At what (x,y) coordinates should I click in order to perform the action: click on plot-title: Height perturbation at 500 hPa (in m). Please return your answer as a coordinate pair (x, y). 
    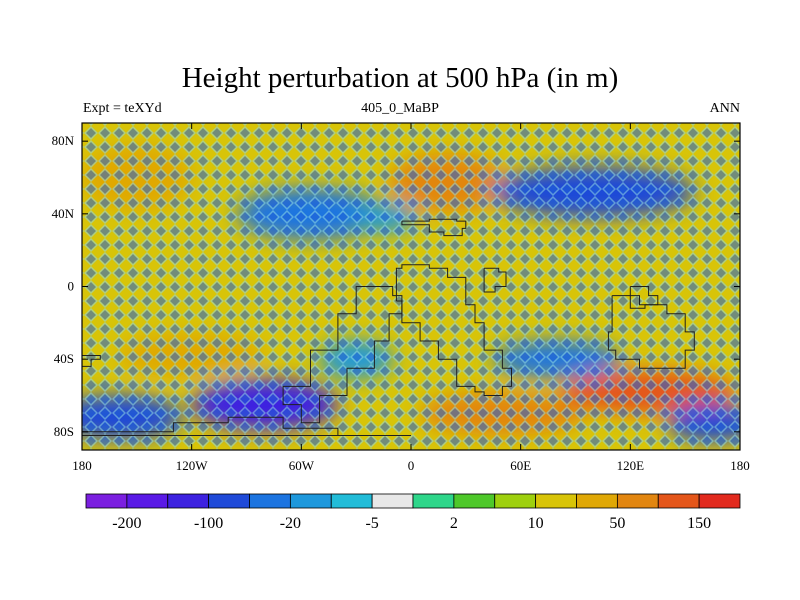
    Looking at the image, I should click on (400, 78).